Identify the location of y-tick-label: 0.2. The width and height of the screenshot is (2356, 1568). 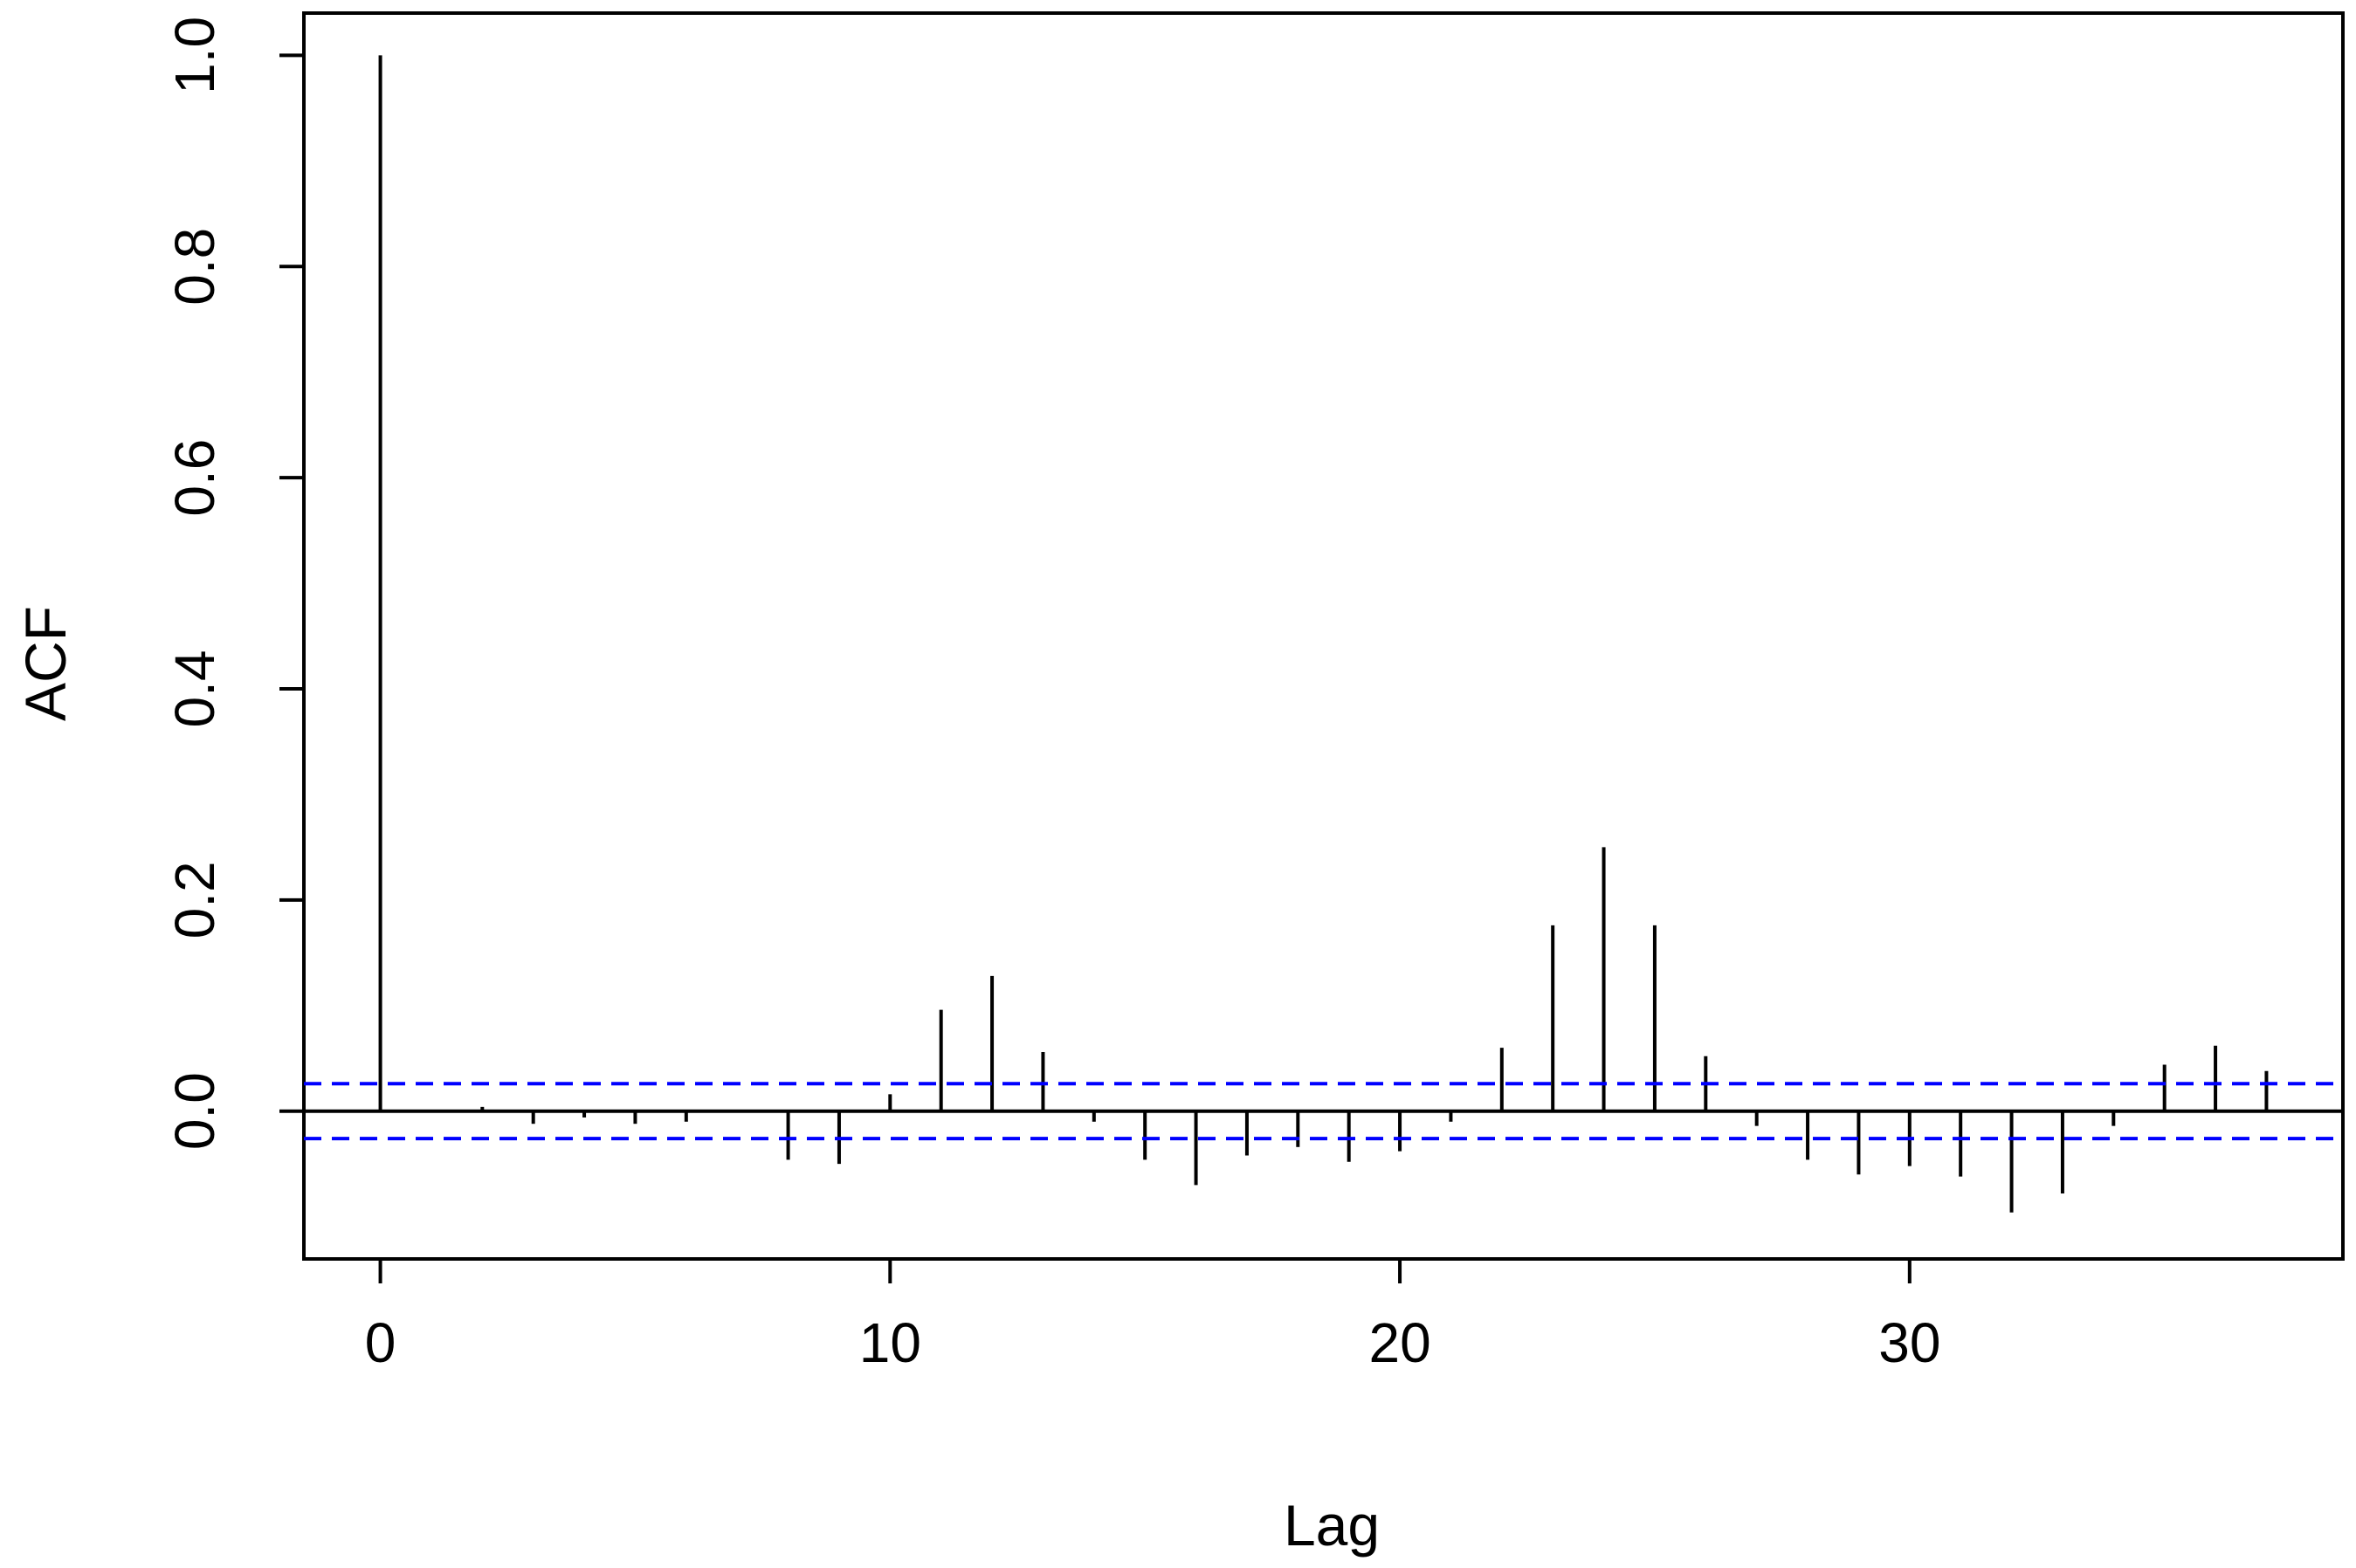
(194, 900).